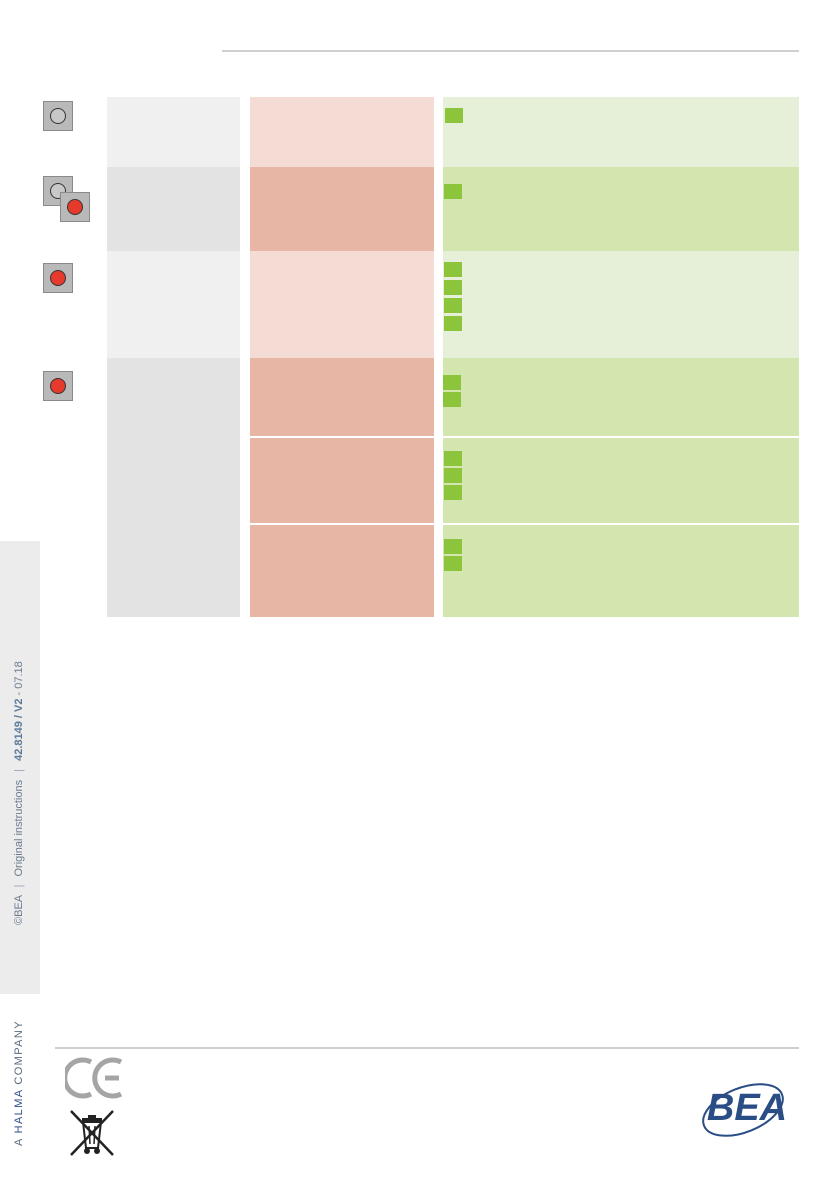 This screenshot has width=840, height=1192. Describe the element at coordinates (19, 910) in the screenshot. I see `copyright-text: ©BEA` at that location.